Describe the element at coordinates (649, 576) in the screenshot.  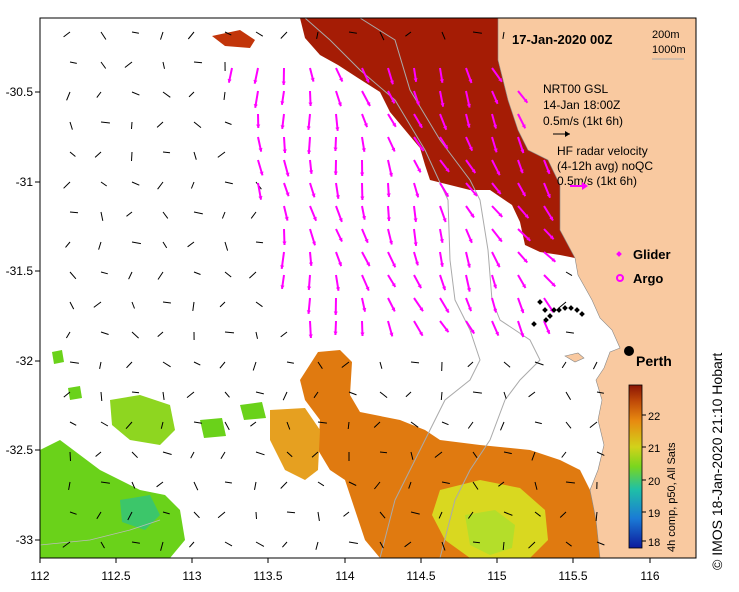
I see `x-tick-116: 116` at that location.